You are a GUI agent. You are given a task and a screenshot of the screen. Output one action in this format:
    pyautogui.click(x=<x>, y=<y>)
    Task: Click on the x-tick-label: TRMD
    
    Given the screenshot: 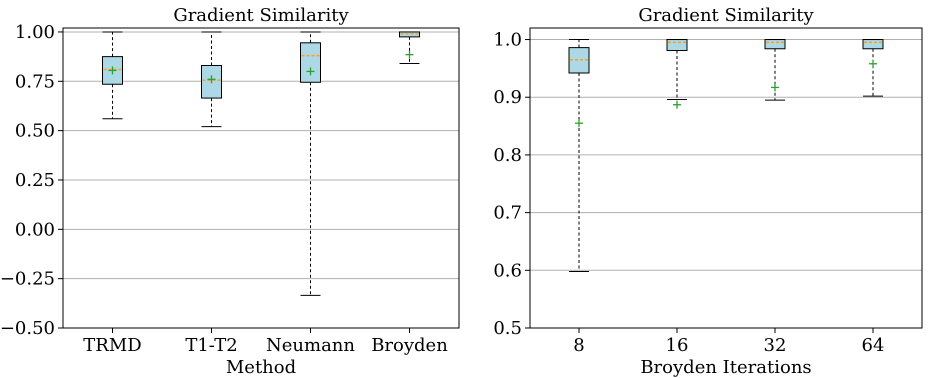 What is the action you would take?
    pyautogui.click(x=112, y=345)
    